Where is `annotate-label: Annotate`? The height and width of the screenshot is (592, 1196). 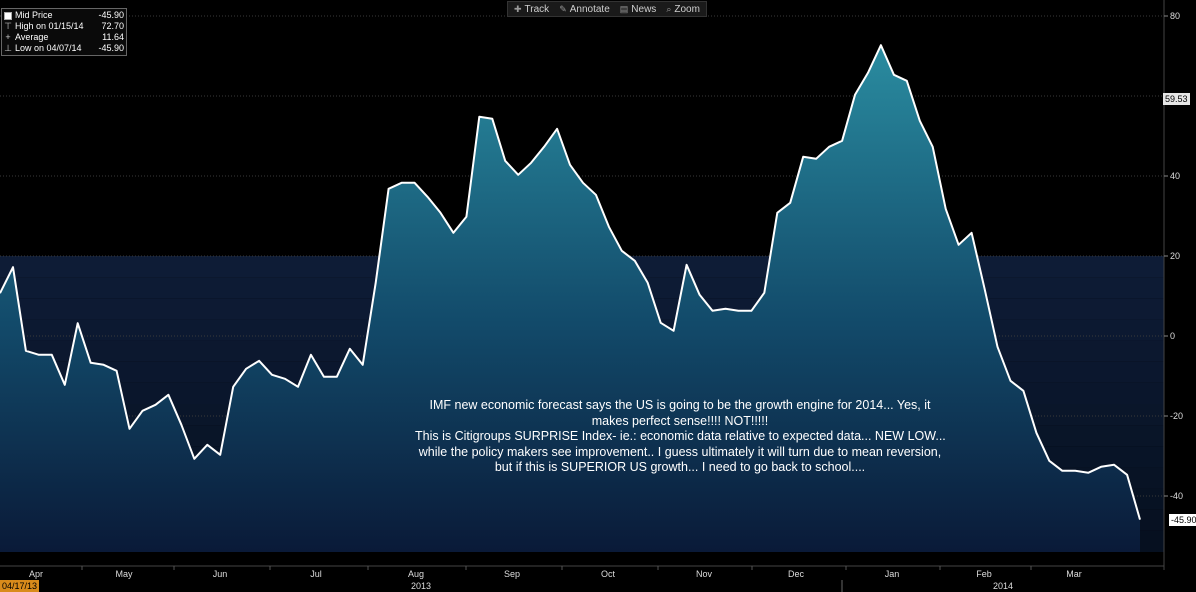
annotate-label: Annotate is located at coordinates (589, 9).